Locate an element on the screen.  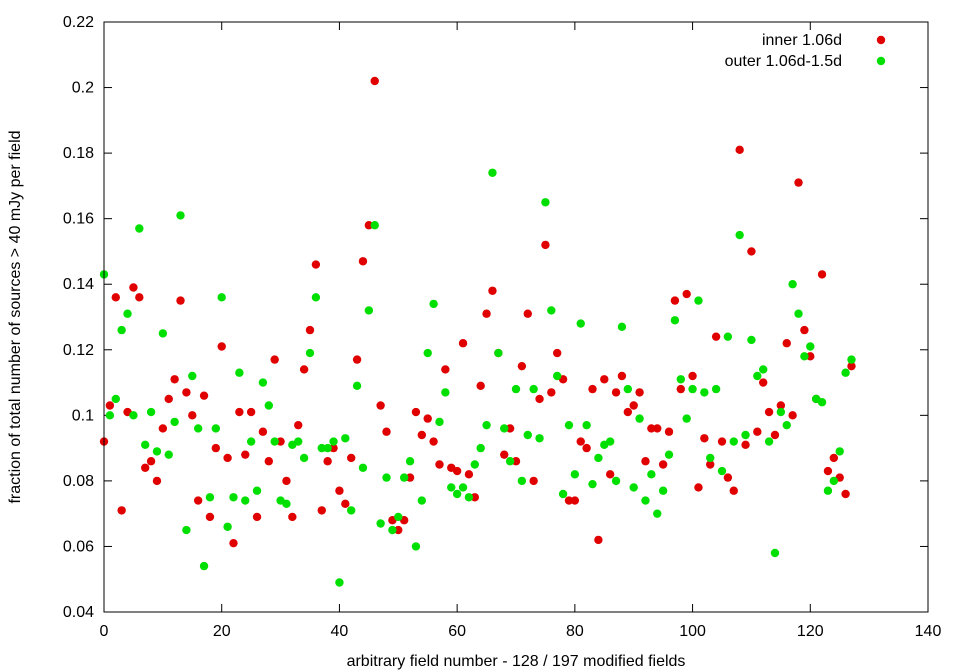
y-tick-label: 0.14 is located at coordinates (78, 284).